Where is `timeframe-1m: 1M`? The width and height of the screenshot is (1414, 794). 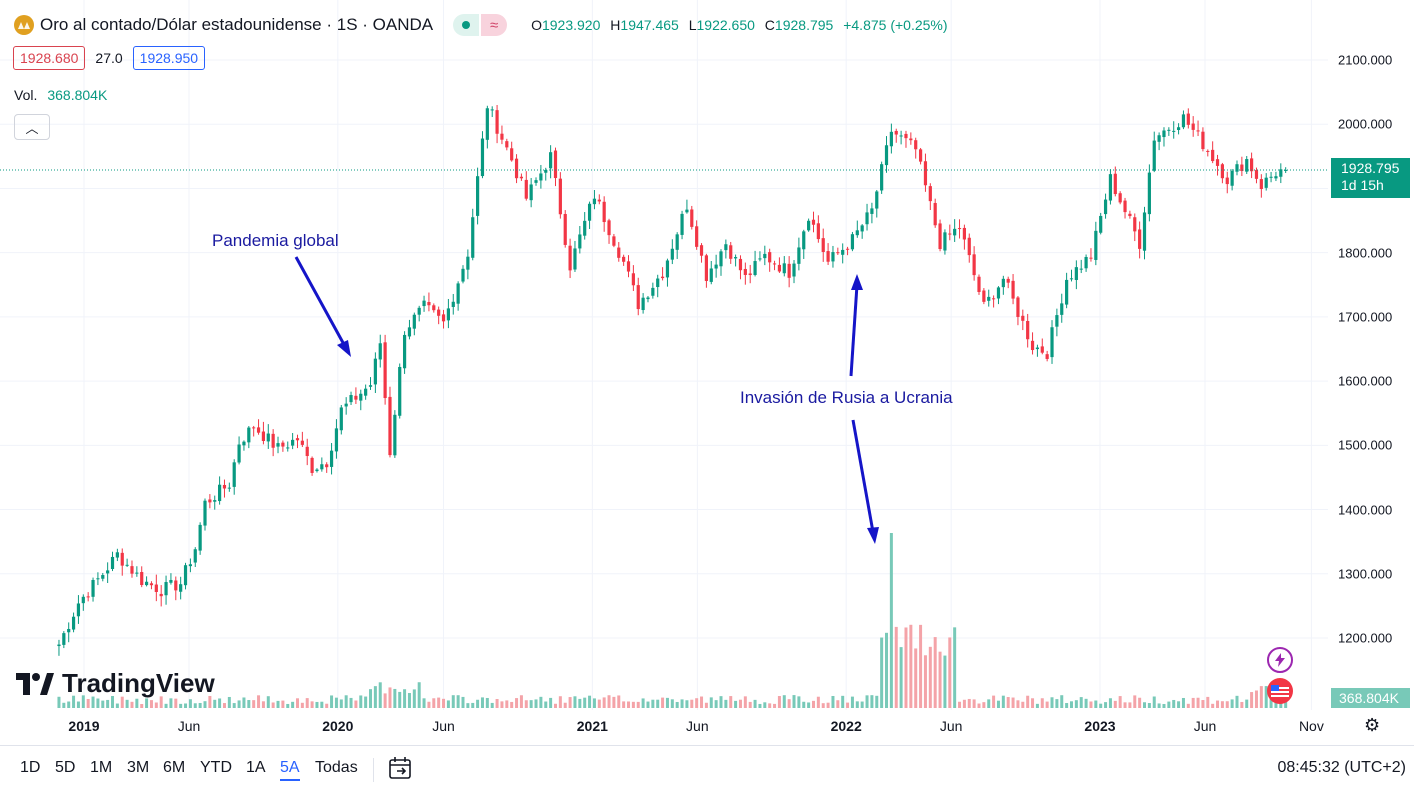 timeframe-1m: 1M is located at coordinates (101, 767).